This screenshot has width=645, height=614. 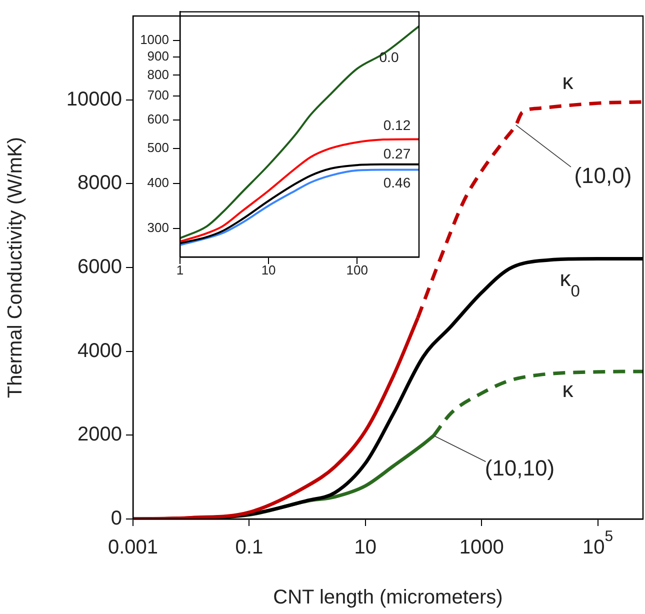 I want to click on annotation: (10,0), so click(x=603, y=175).